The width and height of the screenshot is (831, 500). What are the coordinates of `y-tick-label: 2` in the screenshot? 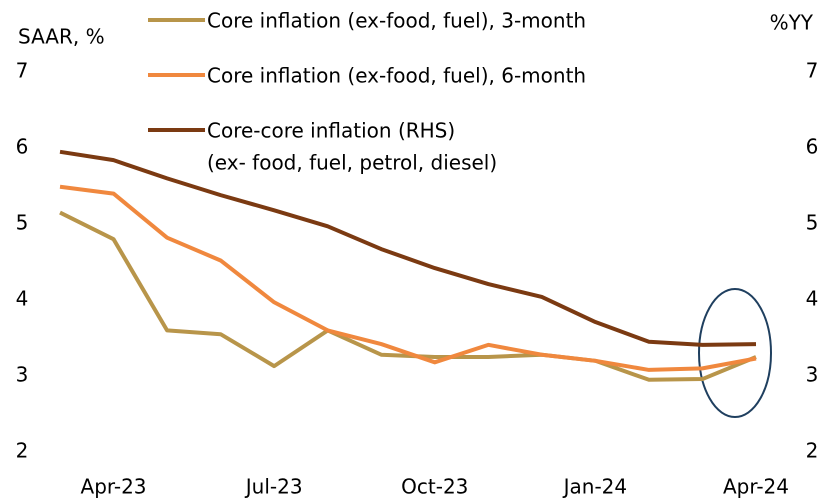 It's located at (22, 451).